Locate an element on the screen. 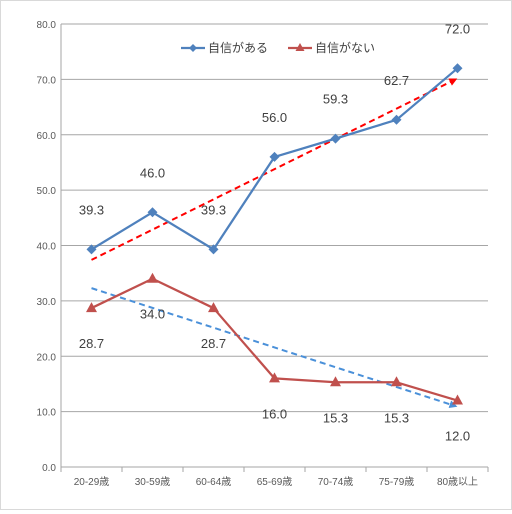 This screenshot has width=512, height=514. x-tick-label: 75-79歳 is located at coordinates (397, 482).